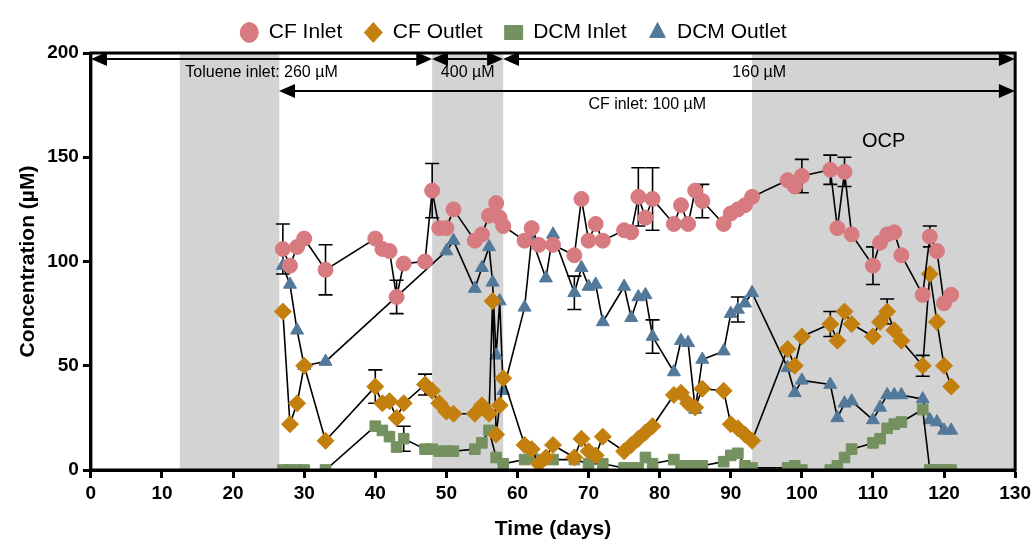  I want to click on annotation: CF inlet: 100 µM, so click(647, 104).